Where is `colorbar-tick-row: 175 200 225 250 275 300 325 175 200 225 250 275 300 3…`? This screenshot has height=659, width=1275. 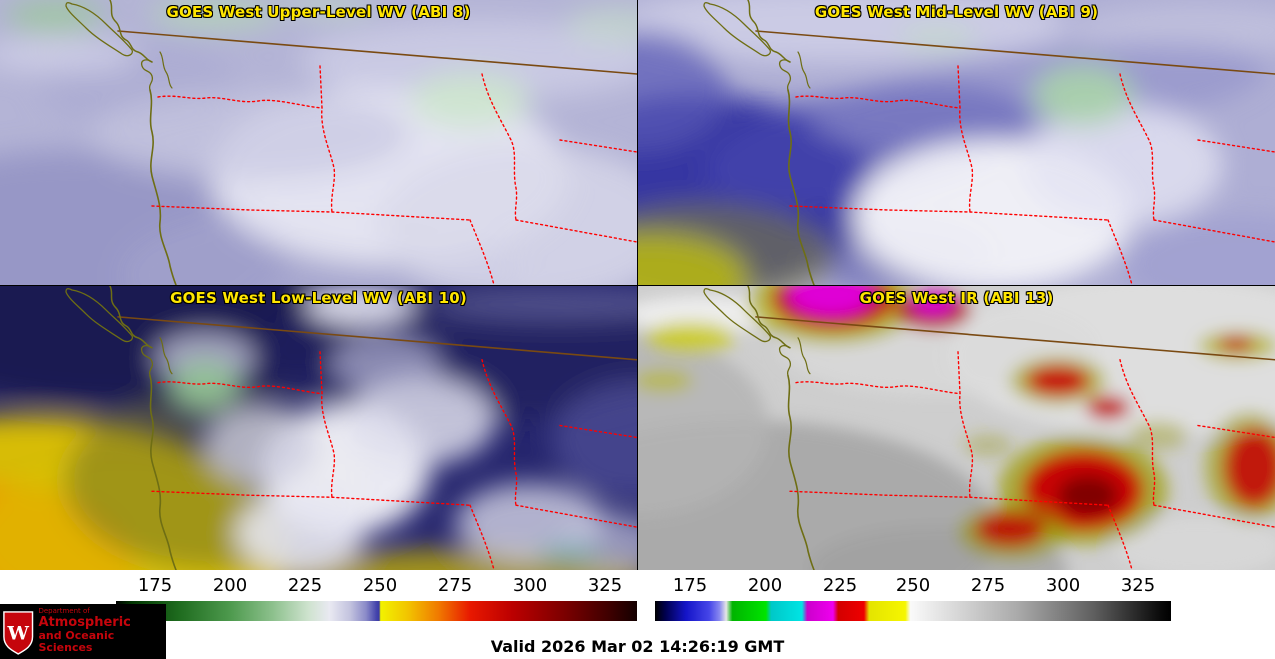
colorbar-tick-row: 175 200 225 250 275 300 325 175 200 225 250 275 300 3… is located at coordinates (637, 586).